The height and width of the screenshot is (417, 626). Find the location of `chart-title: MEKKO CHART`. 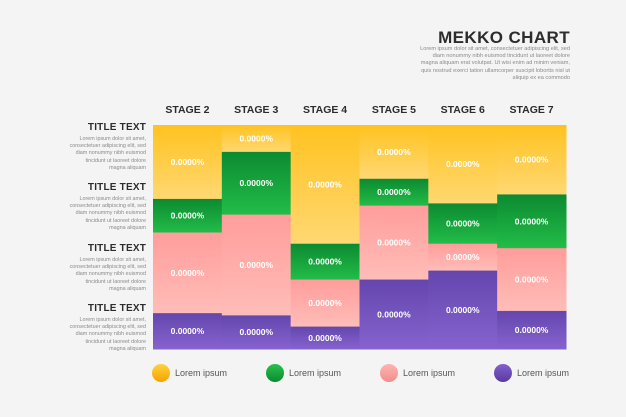

chart-title: MEKKO CHART is located at coordinates (504, 37).